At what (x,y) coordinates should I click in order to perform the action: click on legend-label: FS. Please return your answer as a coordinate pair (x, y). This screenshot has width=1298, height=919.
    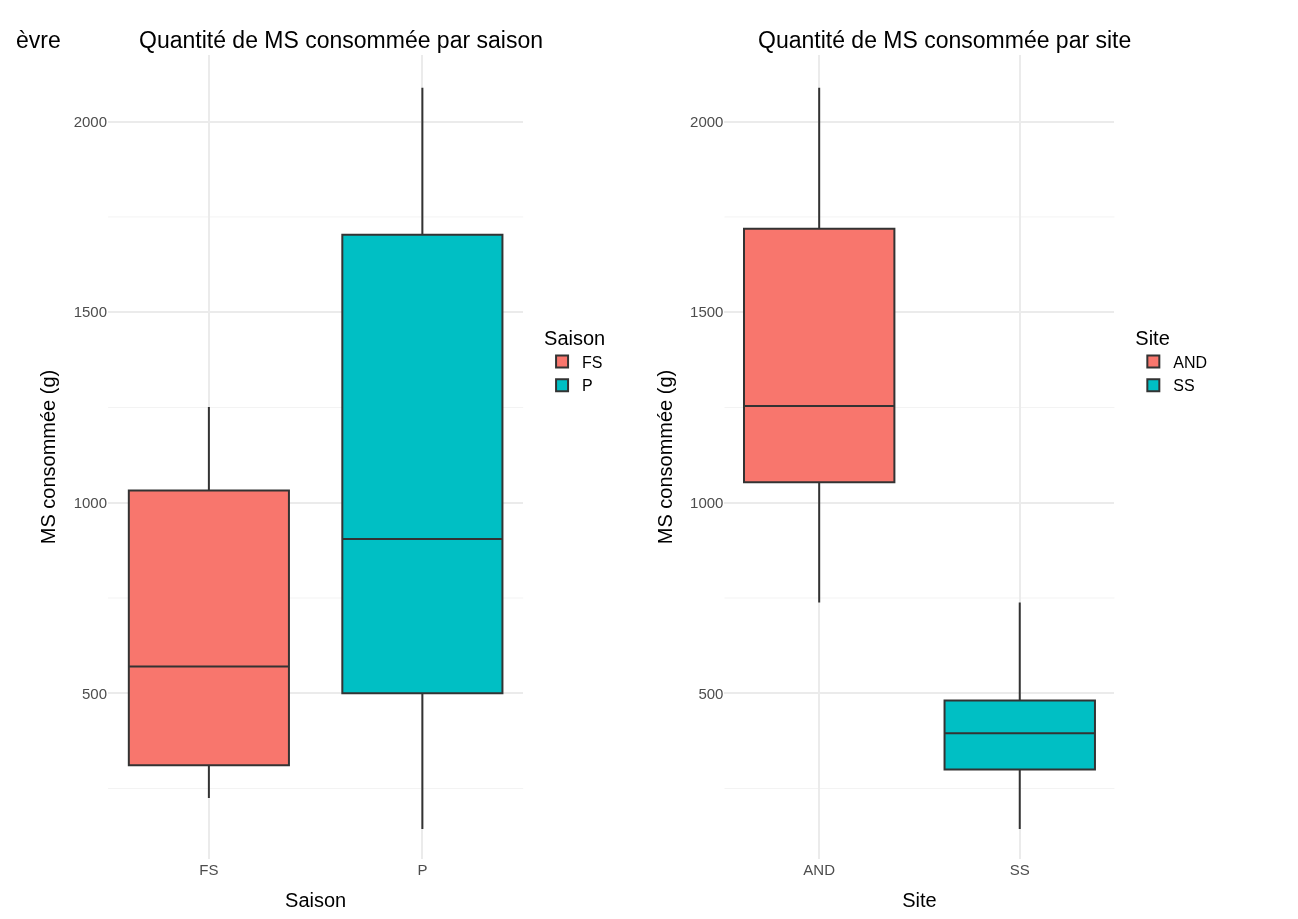
    Looking at the image, I should click on (592, 362).